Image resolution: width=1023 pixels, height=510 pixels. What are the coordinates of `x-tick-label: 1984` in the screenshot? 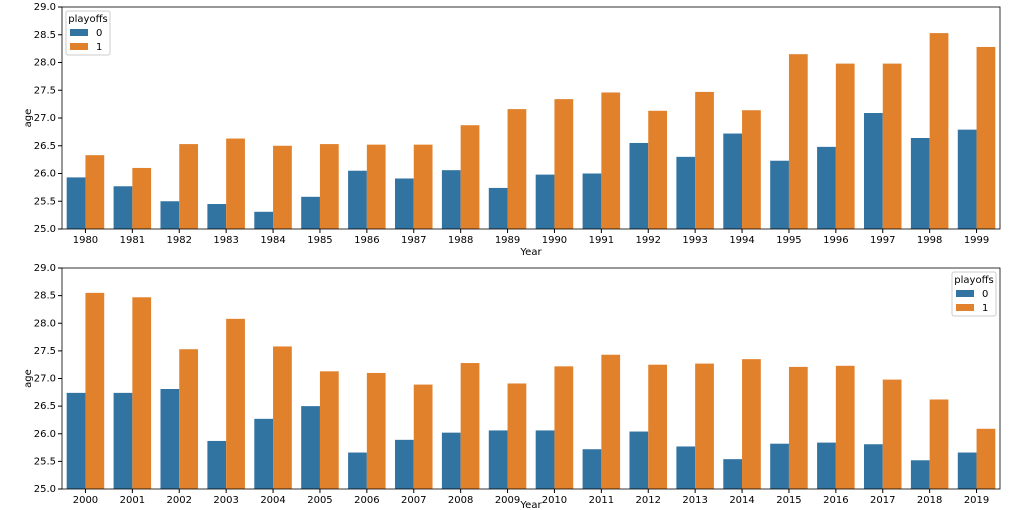 It's located at (272, 240).